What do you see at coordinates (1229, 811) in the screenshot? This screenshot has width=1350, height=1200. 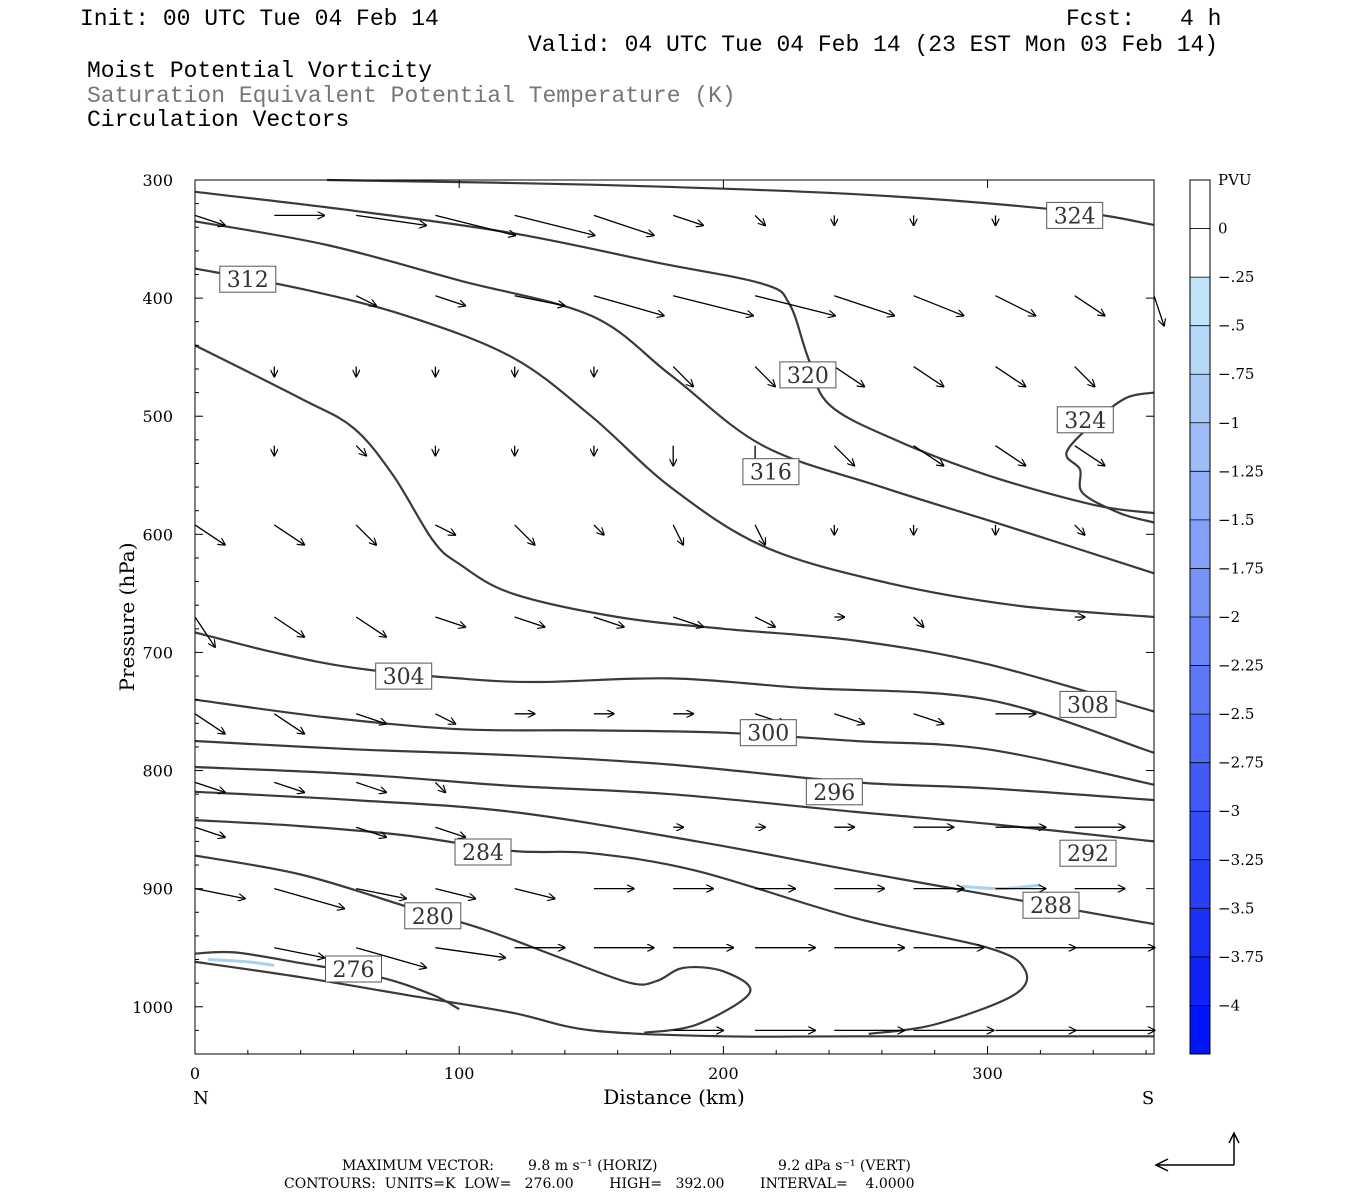 I see `colorbar-tick-label: −3` at bounding box center [1229, 811].